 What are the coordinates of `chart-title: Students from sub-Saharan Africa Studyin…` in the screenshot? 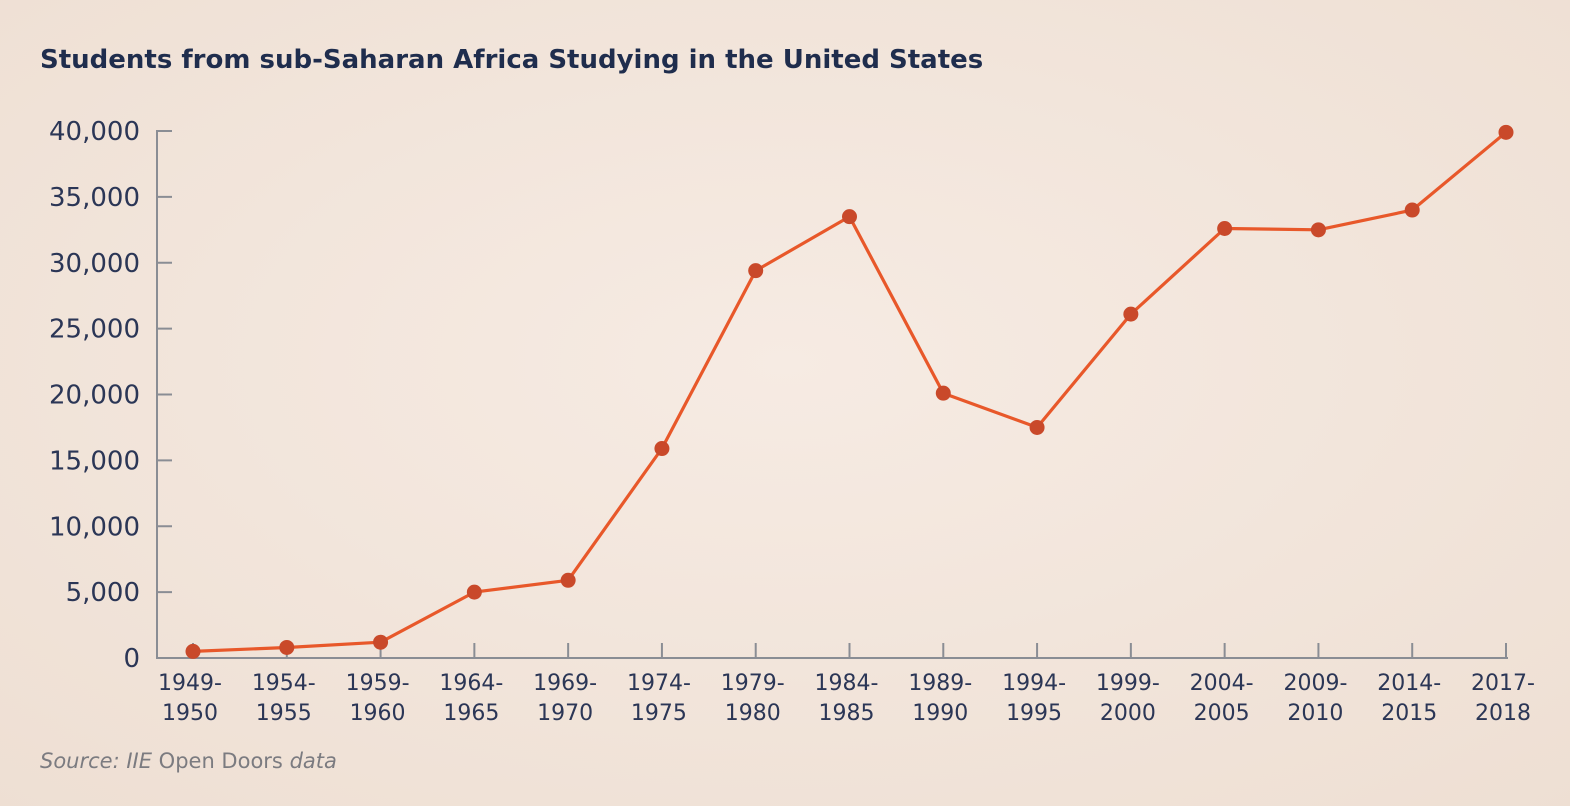 It's located at (511, 60).